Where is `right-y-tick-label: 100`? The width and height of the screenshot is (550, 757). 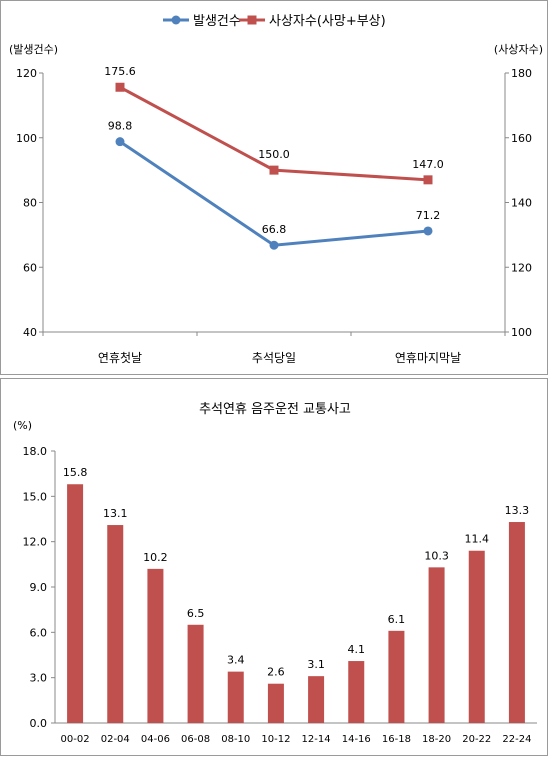 right-y-tick-label: 100 is located at coordinates (521, 332).